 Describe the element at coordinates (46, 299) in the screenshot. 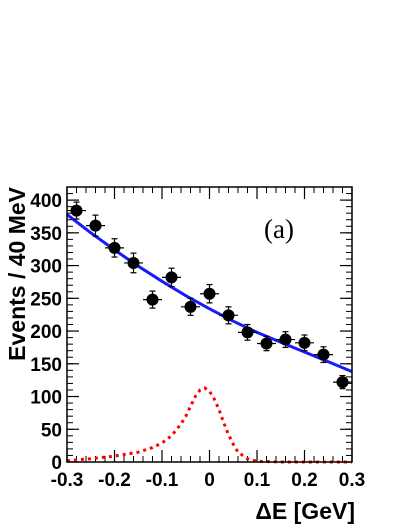

I see `y-tick-label: 250` at that location.